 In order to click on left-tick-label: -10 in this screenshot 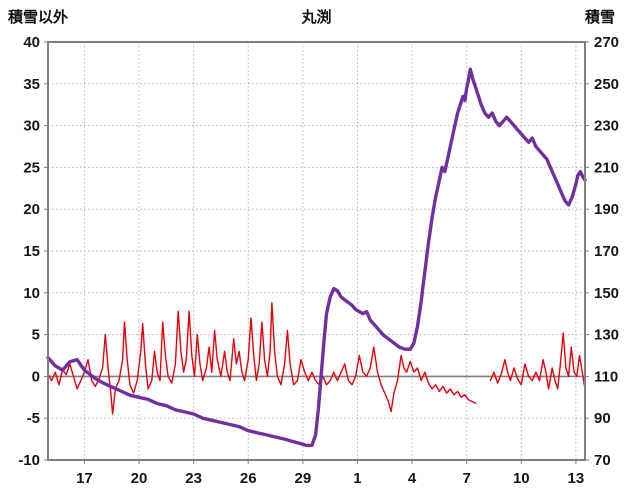, I will do `click(29, 460)`.